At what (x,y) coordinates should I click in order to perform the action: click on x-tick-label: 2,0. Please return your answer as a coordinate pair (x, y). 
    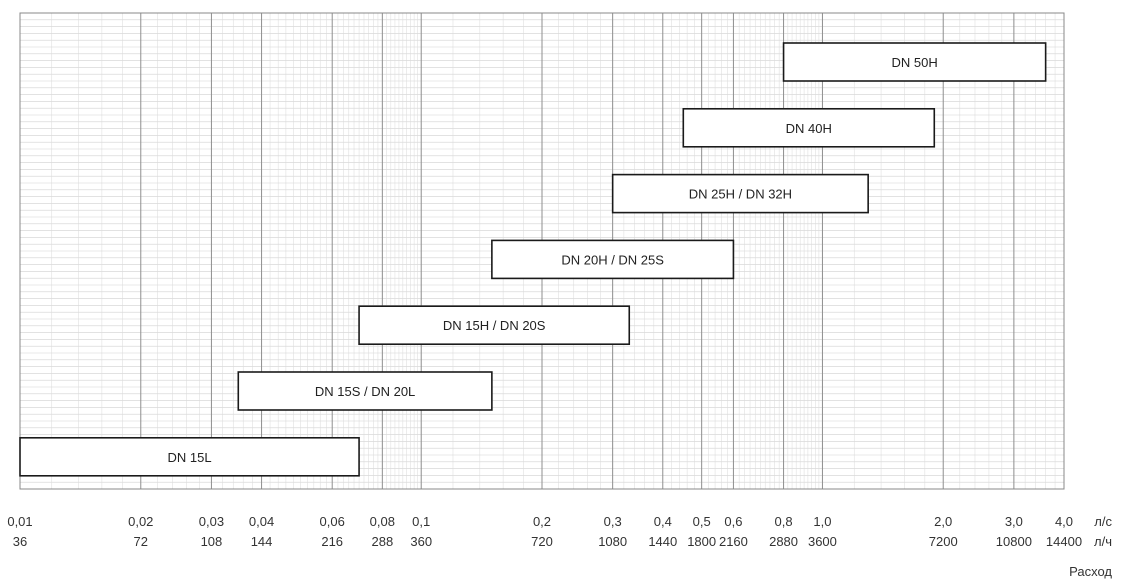
    Looking at the image, I should click on (943, 521).